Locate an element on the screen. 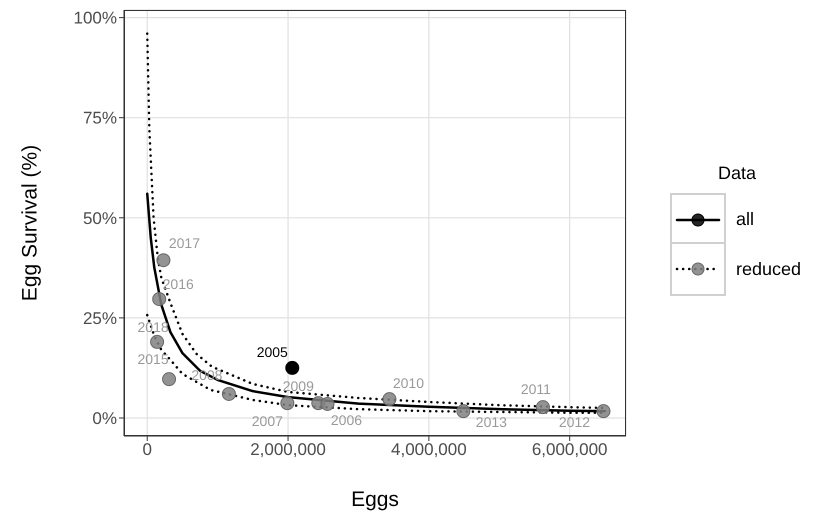 The height and width of the screenshot is (512, 819). annotation: 2018 is located at coordinates (153, 326).